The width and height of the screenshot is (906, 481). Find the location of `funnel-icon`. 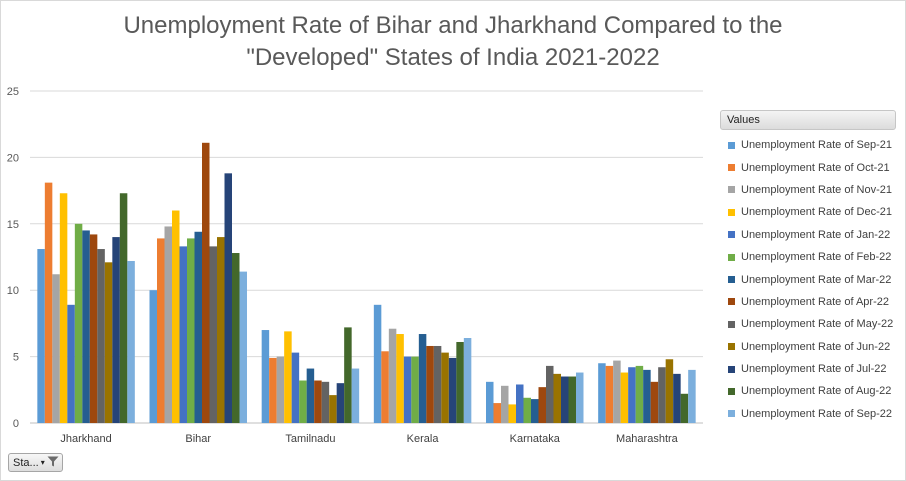

funnel-icon is located at coordinates (53, 463).